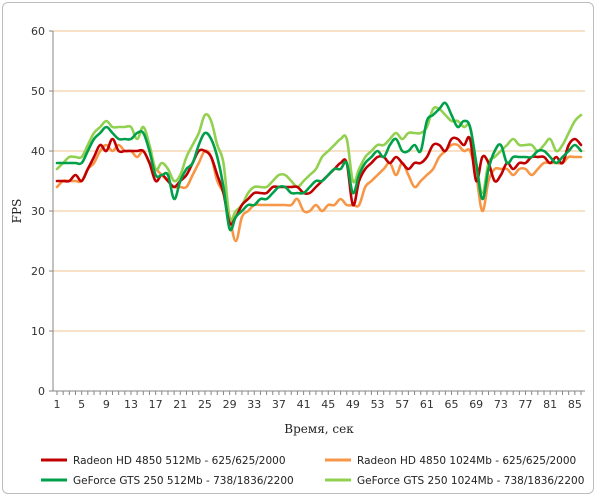 The image size is (598, 498). What do you see at coordinates (466, 461) in the screenshot?
I see `legend-label-2: Radeon HD 4850 1024Mb - 625/625/2000` at bounding box center [466, 461].